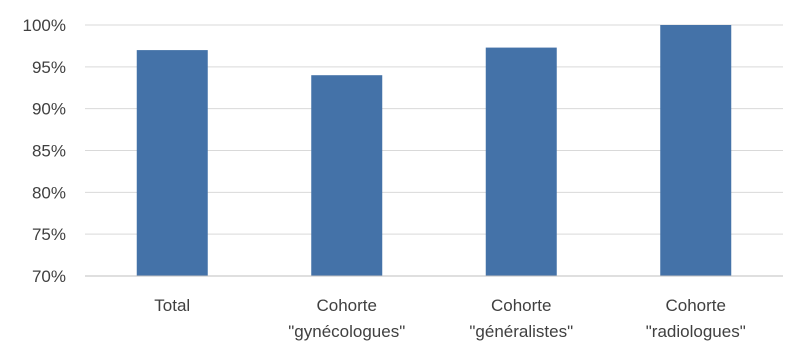 The image size is (787, 347). What do you see at coordinates (521, 331) in the screenshot?
I see `x-tick-label: "généralistes"` at bounding box center [521, 331].